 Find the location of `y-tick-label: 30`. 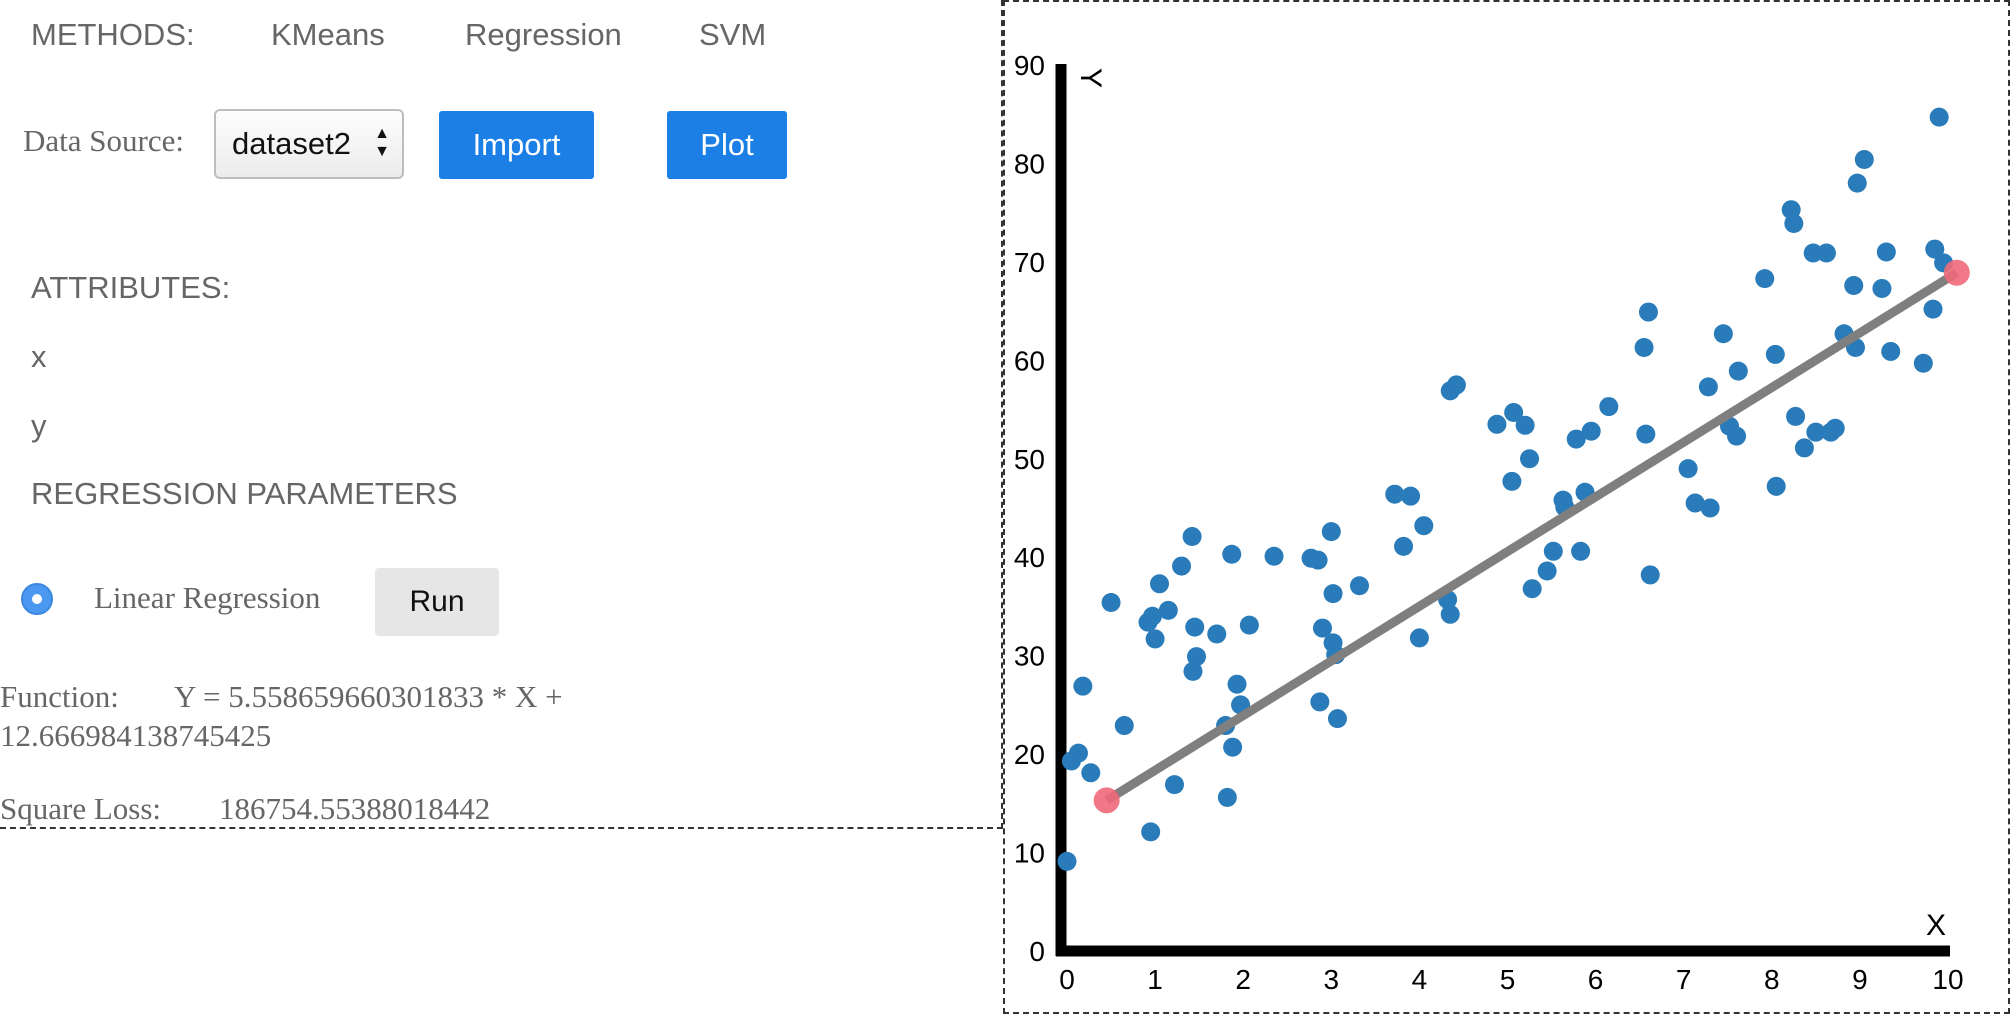

y-tick-label: 30 is located at coordinates (1029, 656).